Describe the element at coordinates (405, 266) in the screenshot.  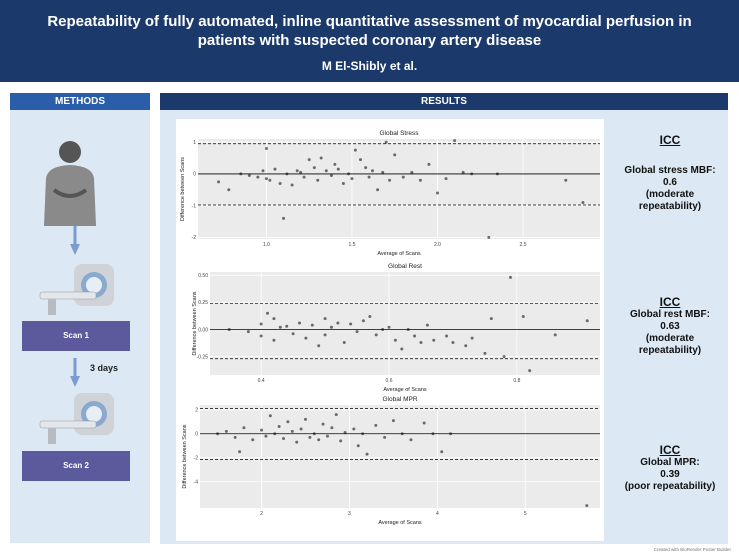
I see `chart-title: Global Rest` at that location.